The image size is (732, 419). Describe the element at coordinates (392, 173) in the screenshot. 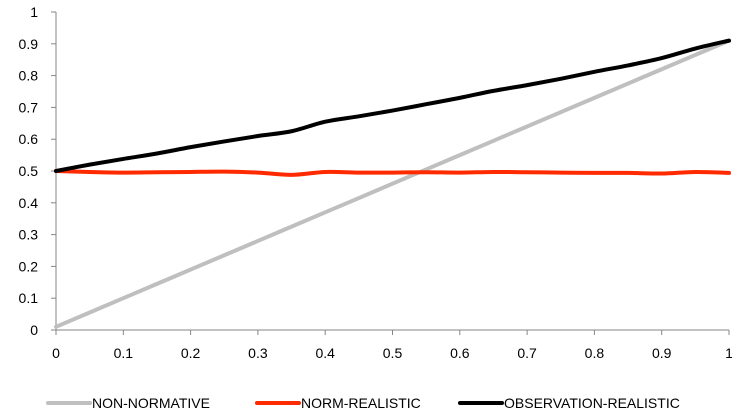

I see `series-line-norm-realistic` at that location.